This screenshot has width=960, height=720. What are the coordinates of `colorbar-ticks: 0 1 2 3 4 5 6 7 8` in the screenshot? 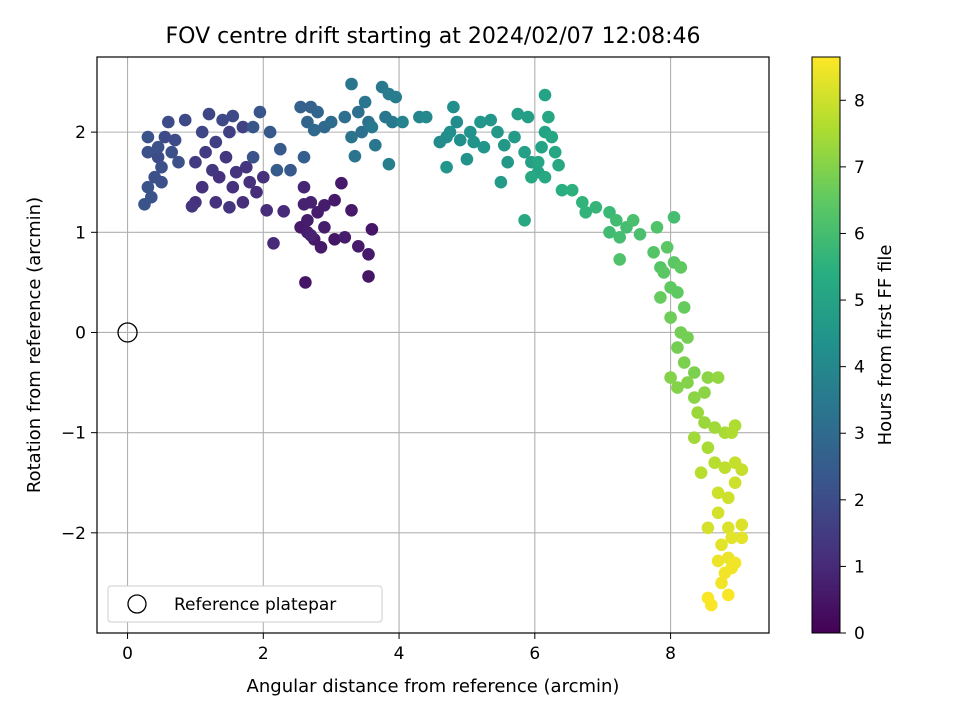 It's located at (852, 367).